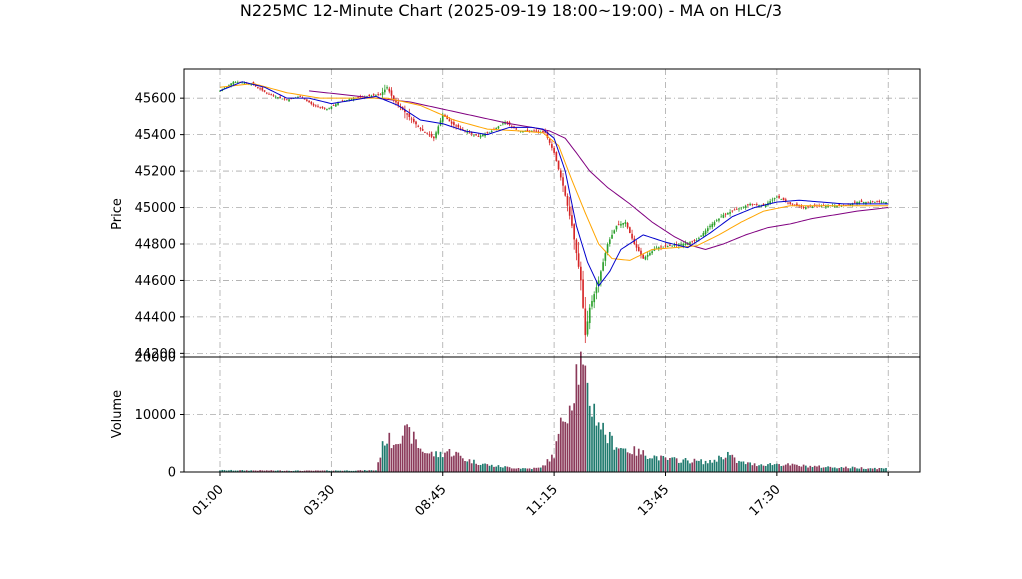 Image resolution: width=1022 pixels, height=579 pixels. Describe the element at coordinates (155, 99) in the screenshot. I see `price-tick-label: 45600` at that location.